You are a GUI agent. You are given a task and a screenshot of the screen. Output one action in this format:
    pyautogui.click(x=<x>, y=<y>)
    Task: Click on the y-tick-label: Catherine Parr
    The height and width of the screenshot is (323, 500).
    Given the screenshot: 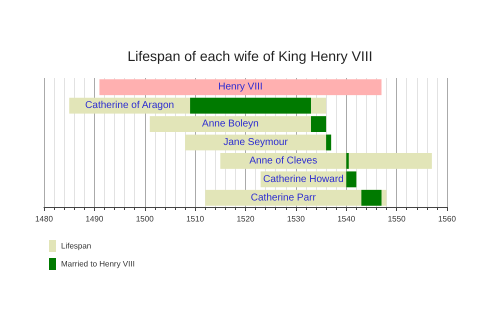 What is the action you would take?
    pyautogui.click(x=283, y=198)
    